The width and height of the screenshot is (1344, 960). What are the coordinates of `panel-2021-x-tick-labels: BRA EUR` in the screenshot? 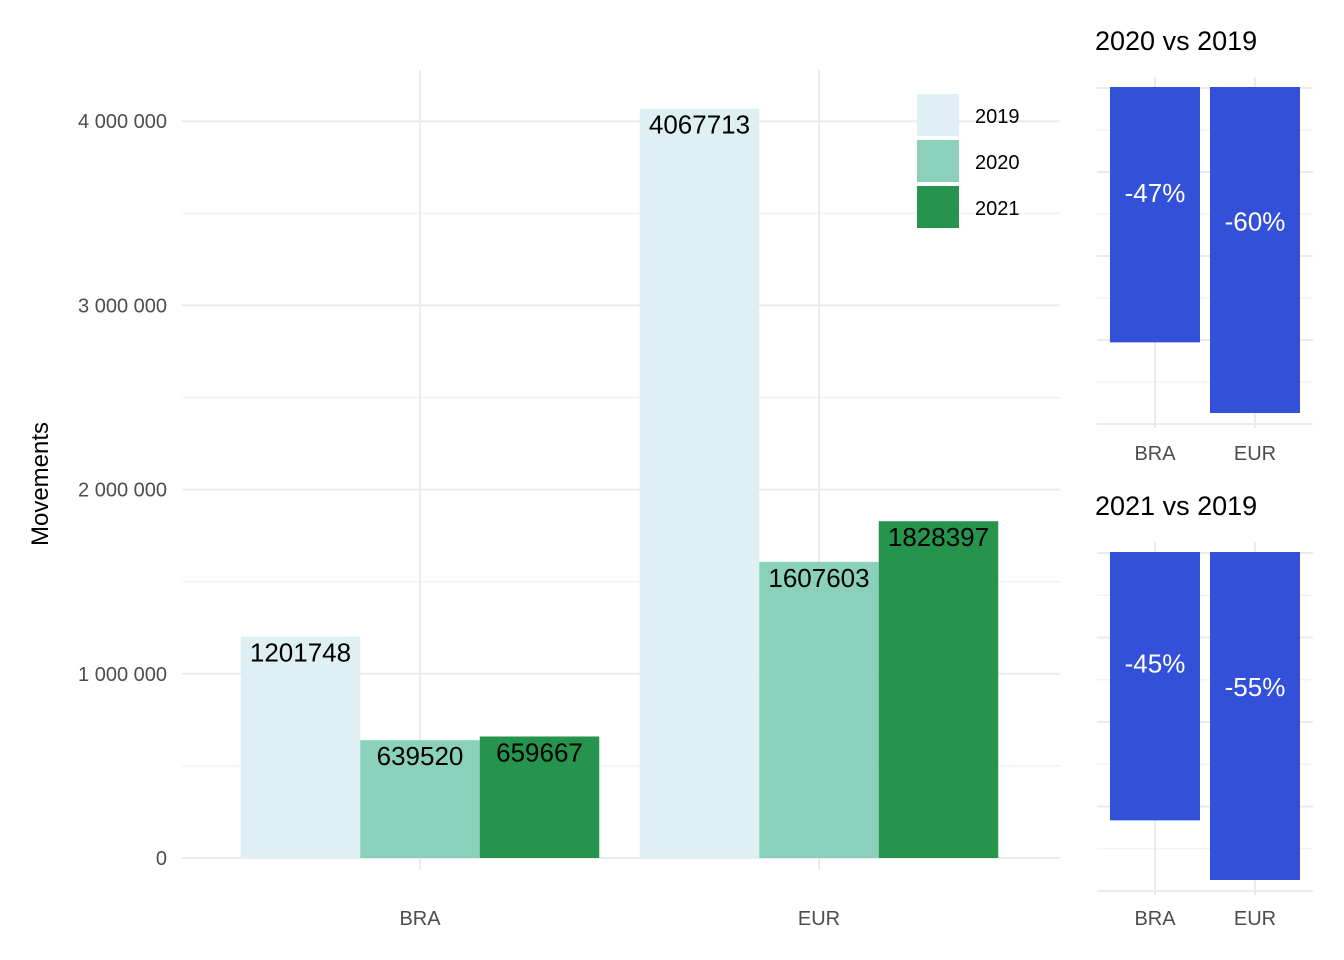 It's located at (1205, 919).